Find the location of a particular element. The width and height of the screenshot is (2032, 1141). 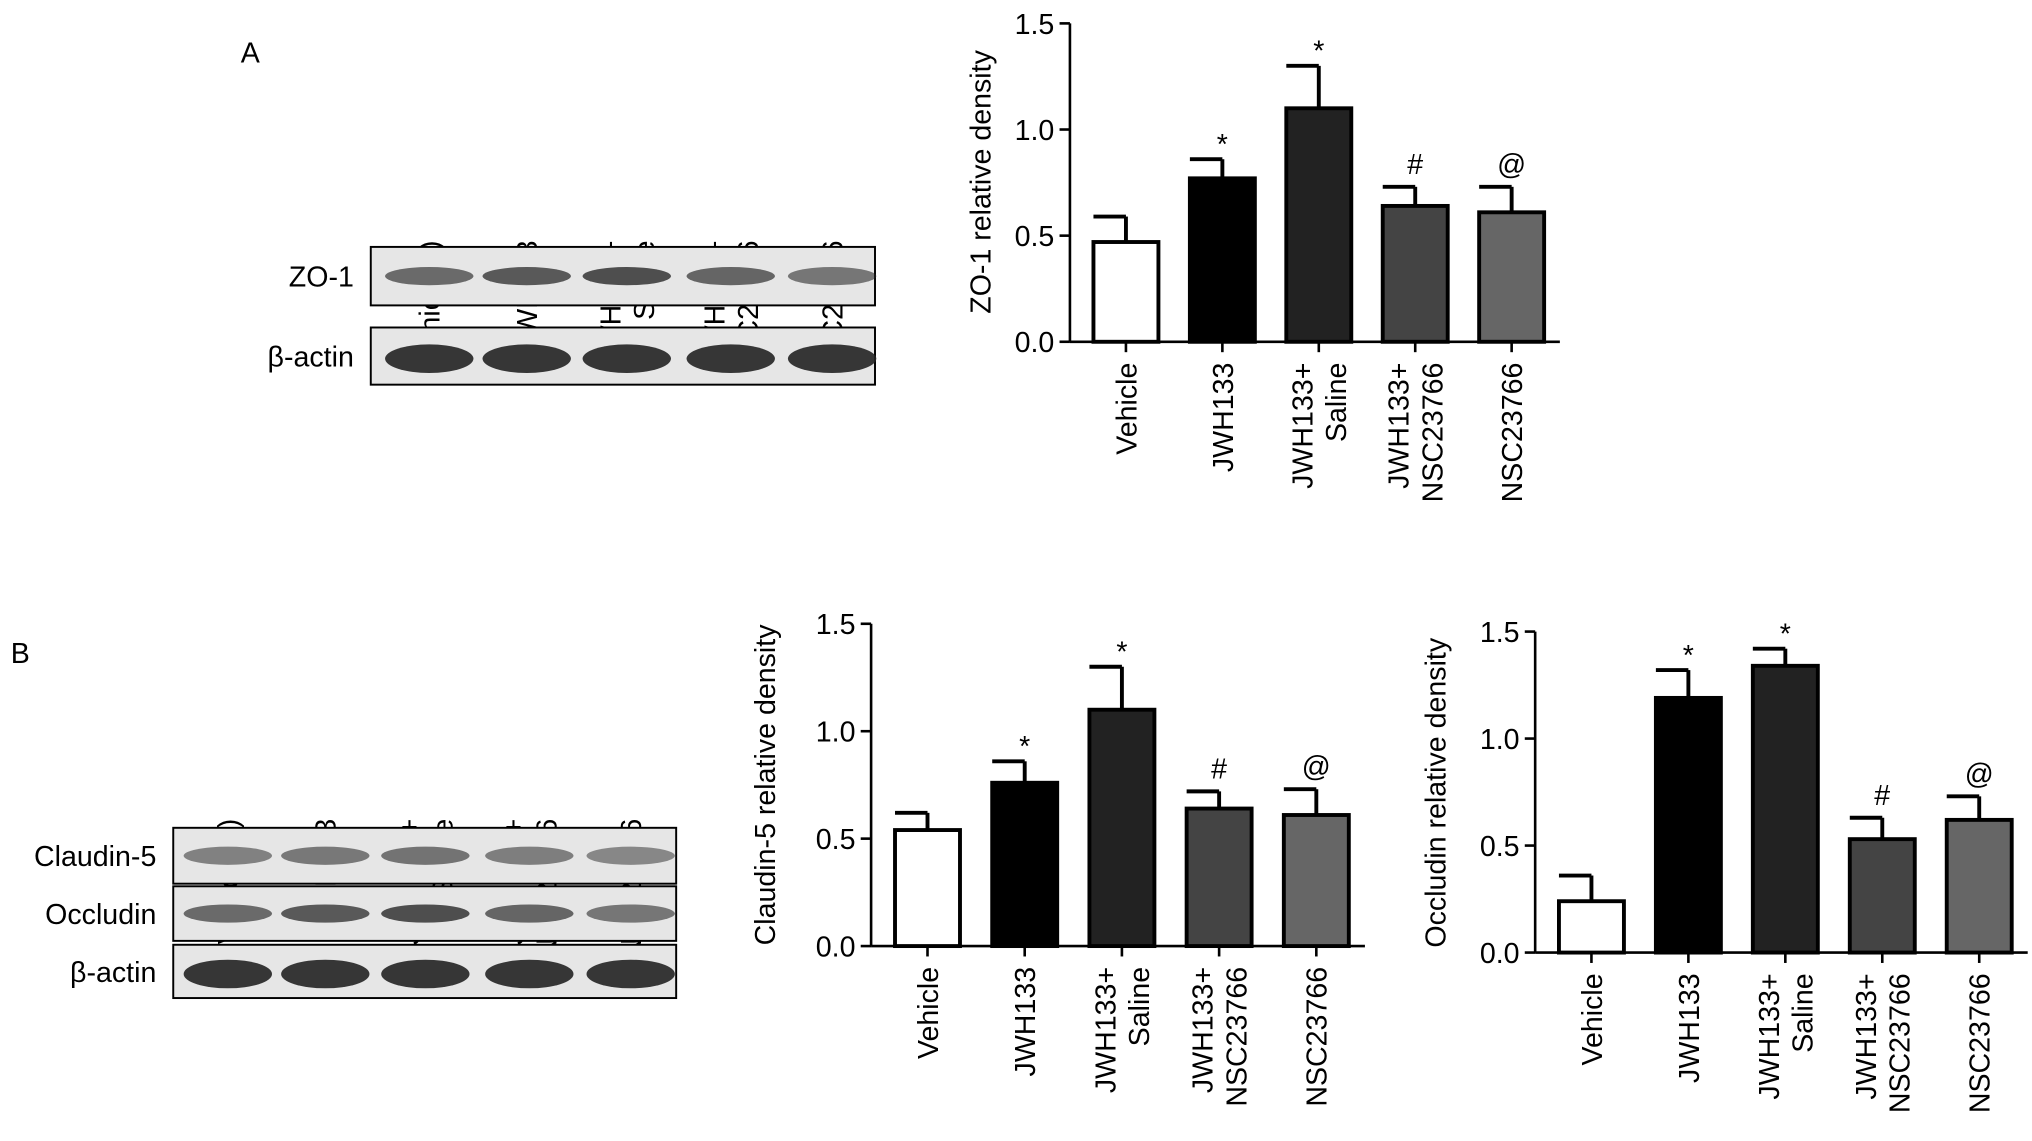

row-label: ZO-1 is located at coordinates (321, 278).